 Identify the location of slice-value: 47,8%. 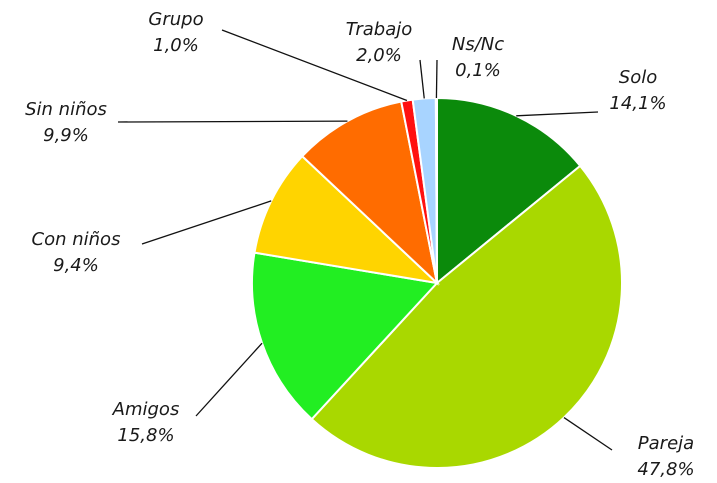
(665, 469).